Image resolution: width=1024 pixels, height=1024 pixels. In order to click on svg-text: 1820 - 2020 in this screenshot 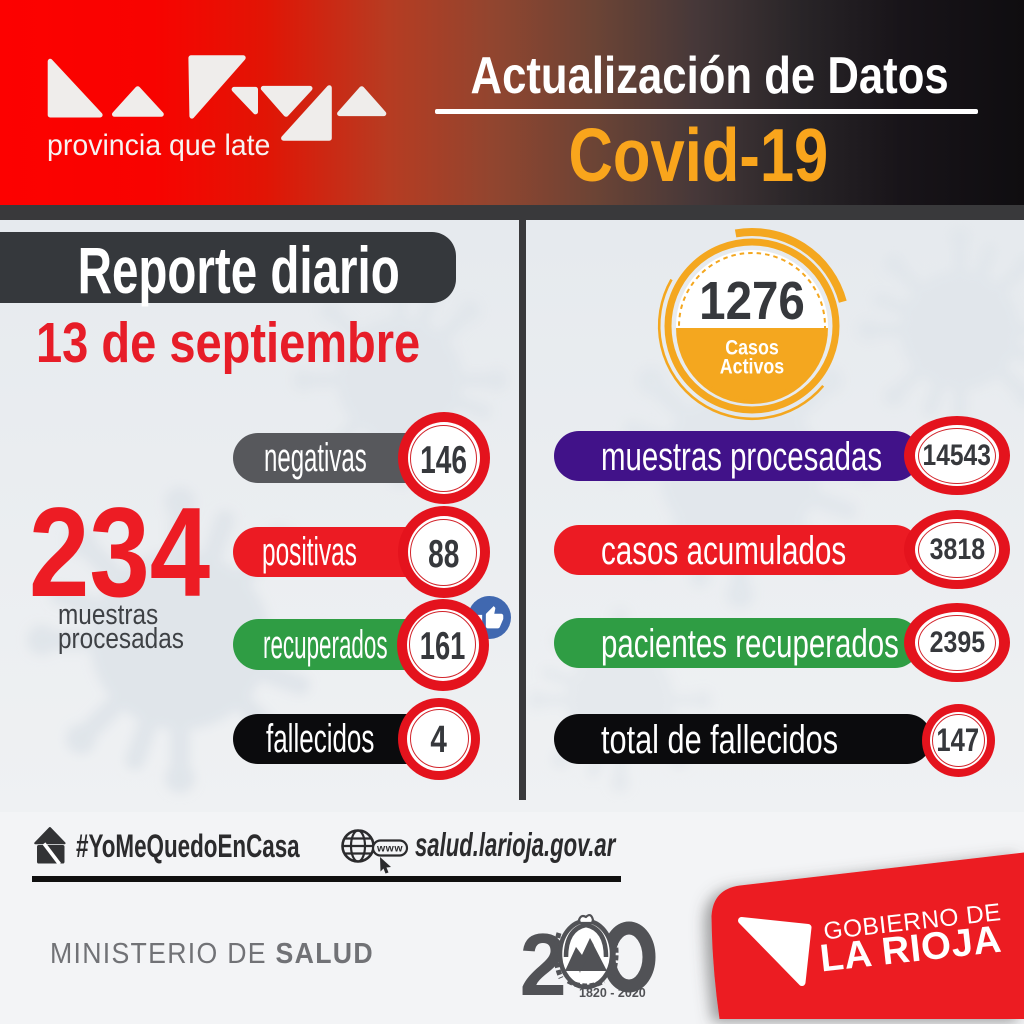, I will do `click(612, 993)`.